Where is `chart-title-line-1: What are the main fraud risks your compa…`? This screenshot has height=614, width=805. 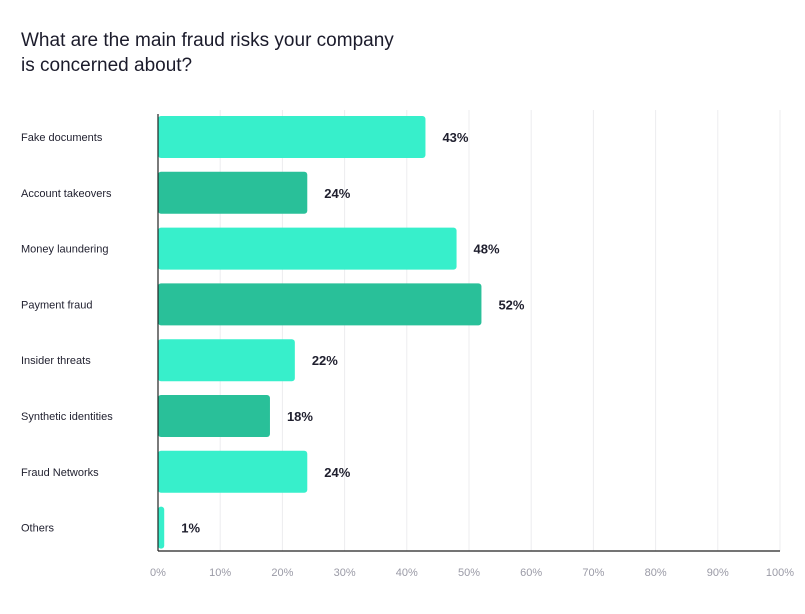 chart-title-line-1: What are the main fraud risks your compa… is located at coordinates (207, 40).